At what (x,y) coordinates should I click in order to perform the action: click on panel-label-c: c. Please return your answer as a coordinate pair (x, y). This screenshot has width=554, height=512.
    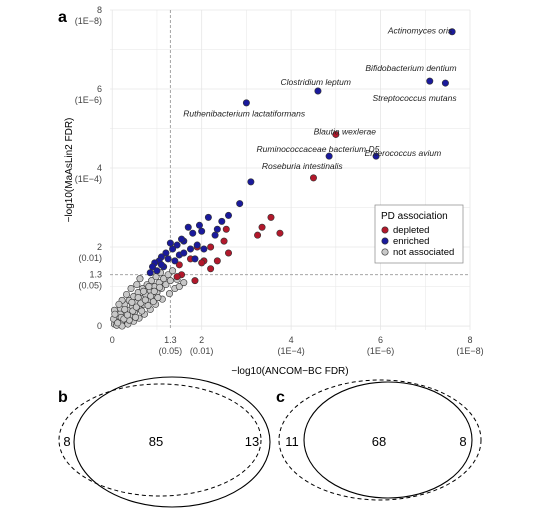
    Looking at the image, I should click on (280, 397).